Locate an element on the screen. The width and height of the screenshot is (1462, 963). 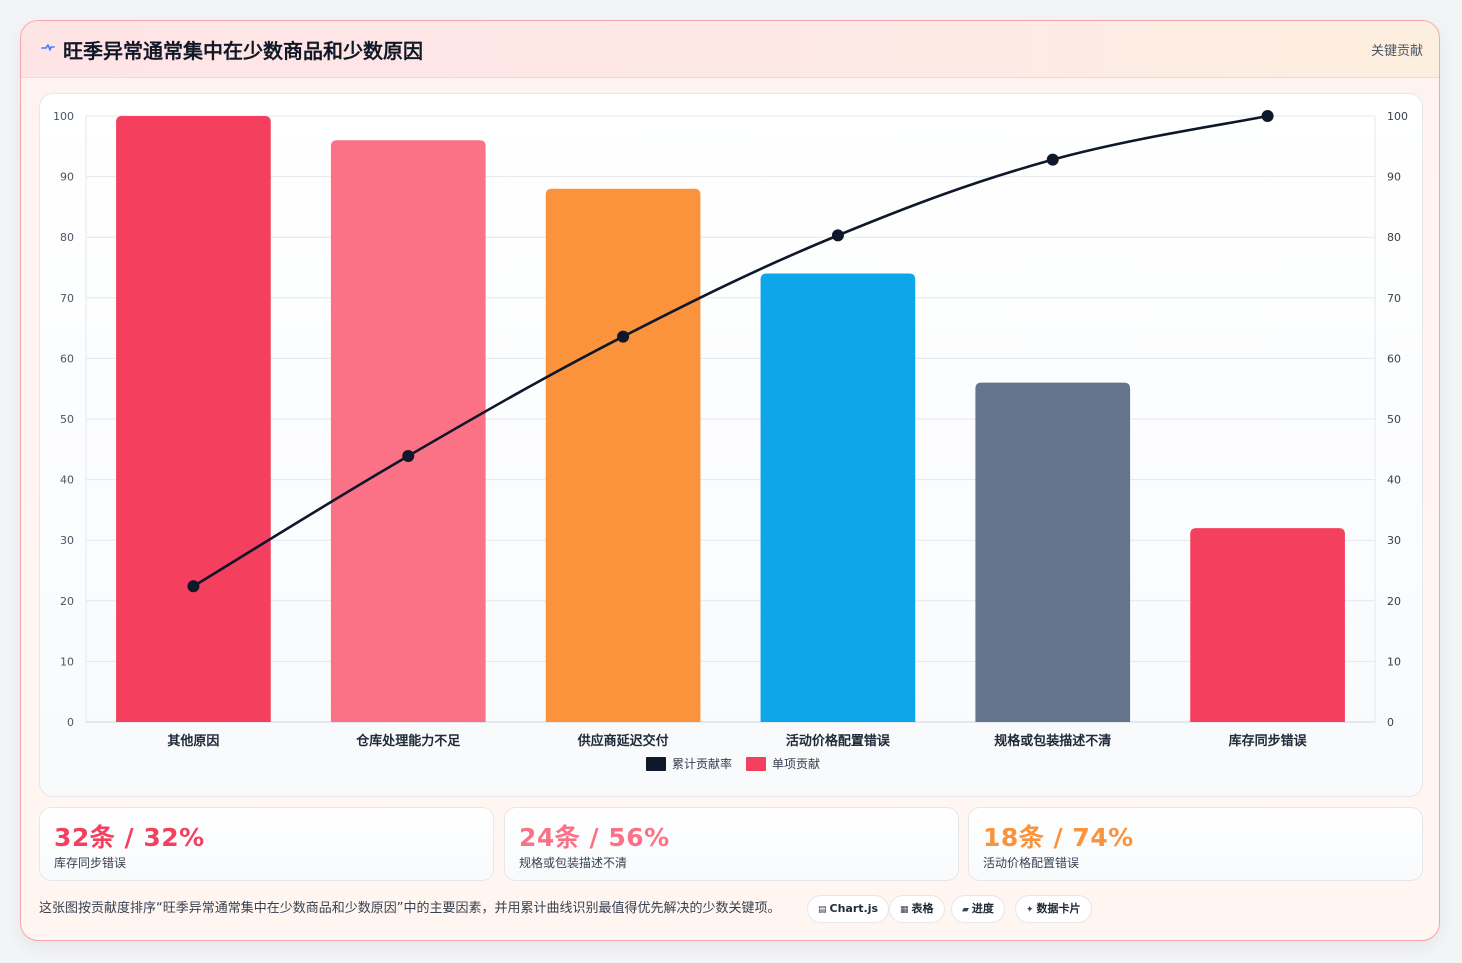
chip-chartjs: ▤ Chart.js is located at coordinates (848, 909).